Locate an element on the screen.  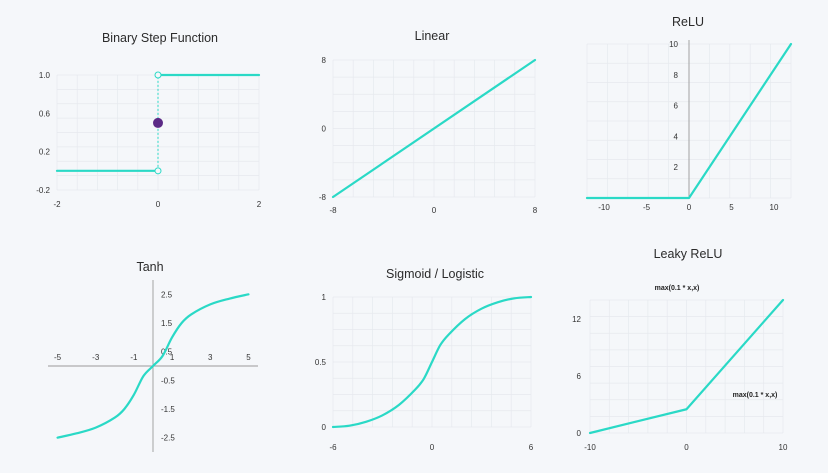
y-tick-label: 2 is located at coordinates (676, 167).